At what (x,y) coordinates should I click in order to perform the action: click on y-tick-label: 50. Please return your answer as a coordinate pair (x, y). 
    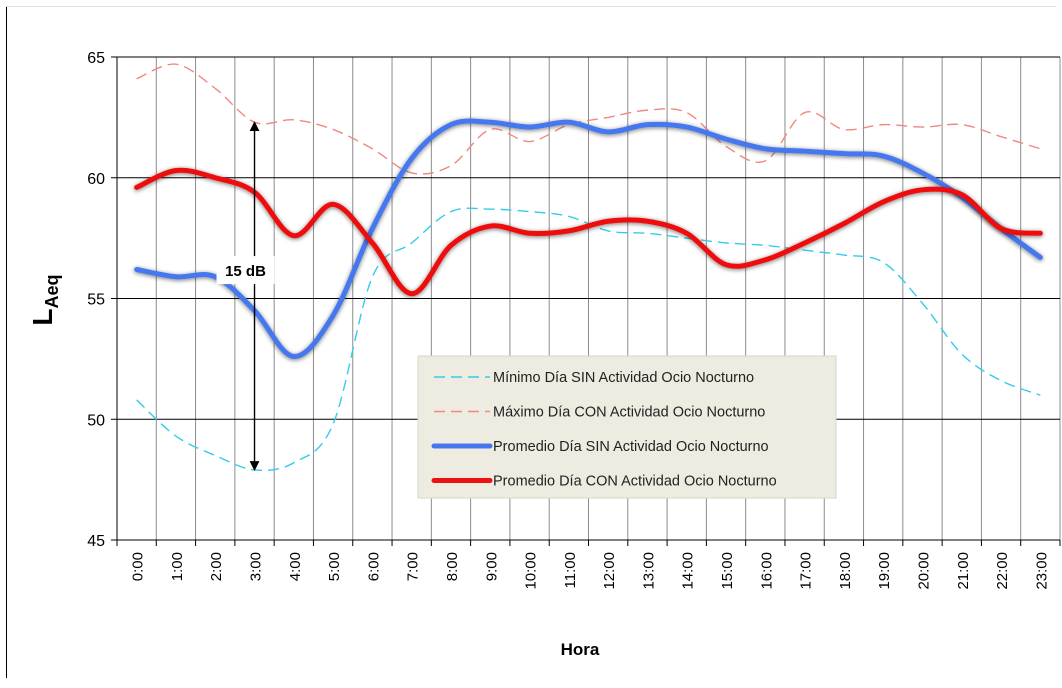
    Looking at the image, I should click on (96, 420).